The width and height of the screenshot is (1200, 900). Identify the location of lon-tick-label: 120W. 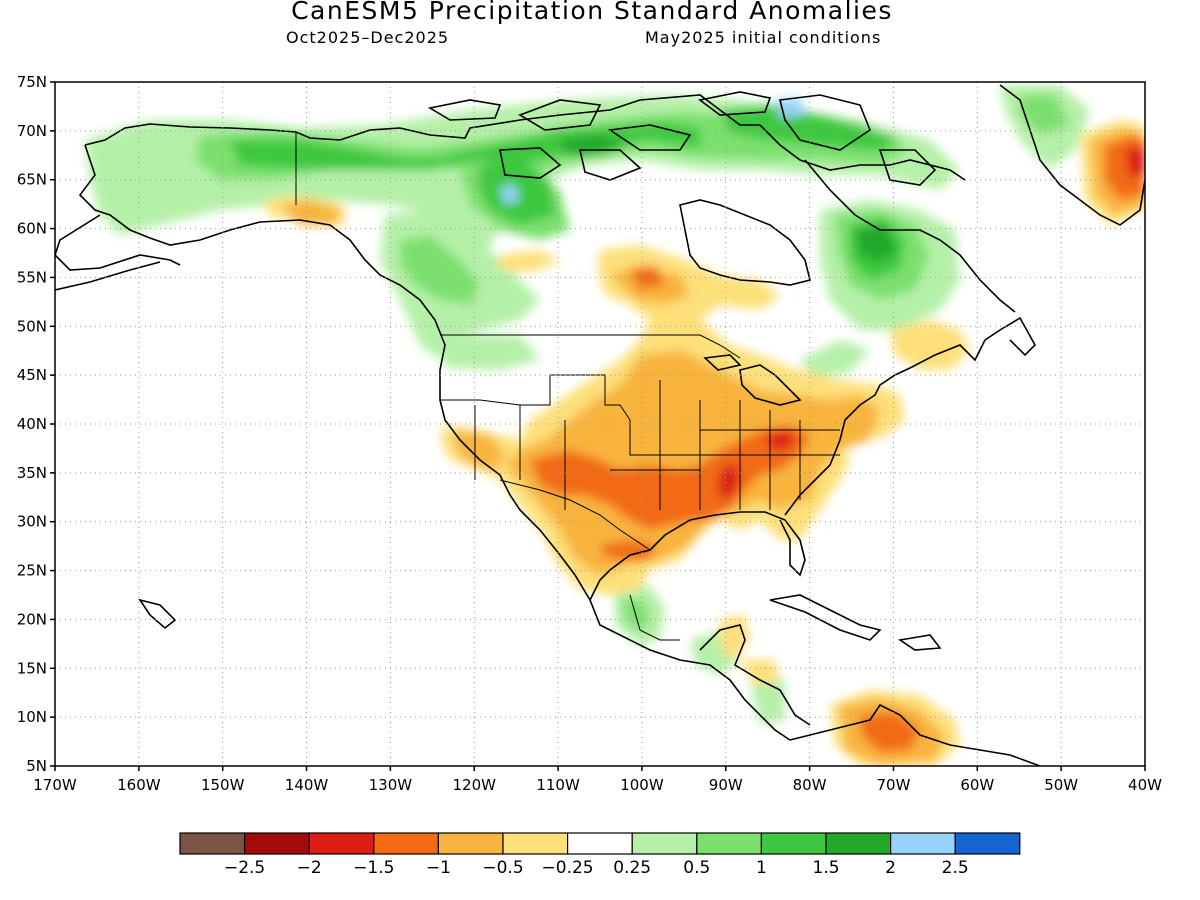
(474, 785).